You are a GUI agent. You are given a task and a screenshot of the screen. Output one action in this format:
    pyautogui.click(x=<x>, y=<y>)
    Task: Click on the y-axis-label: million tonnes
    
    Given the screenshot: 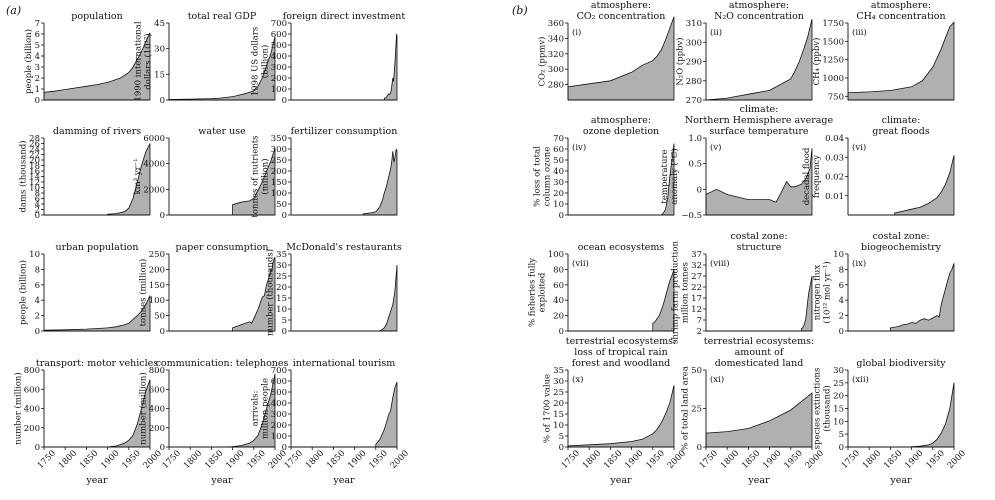 What is the action you would take?
    pyautogui.click(x=686, y=292)
    